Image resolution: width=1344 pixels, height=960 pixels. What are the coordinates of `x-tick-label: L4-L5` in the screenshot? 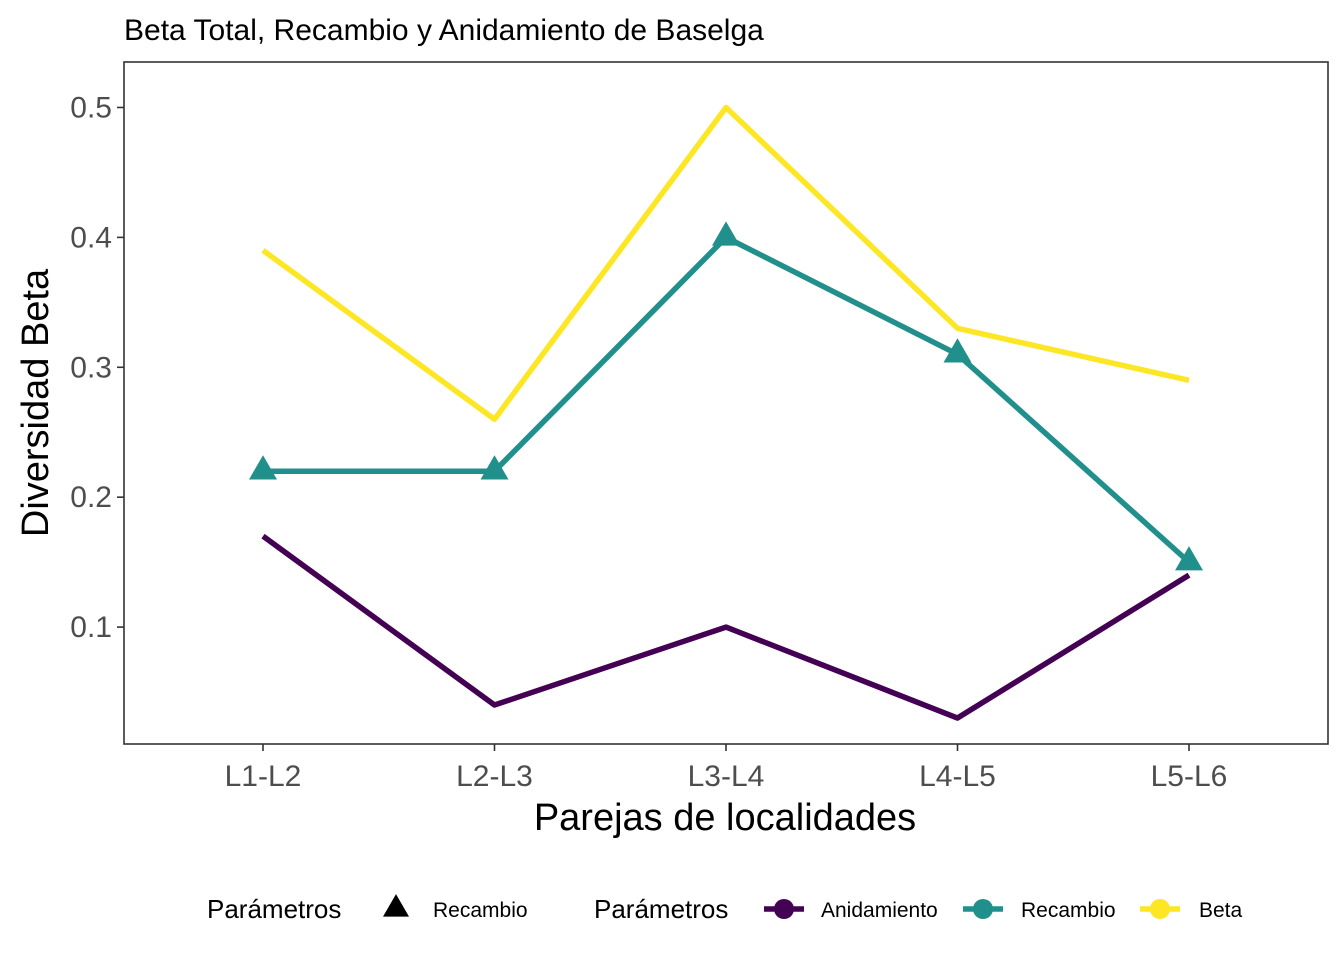 It's located at (957, 776).